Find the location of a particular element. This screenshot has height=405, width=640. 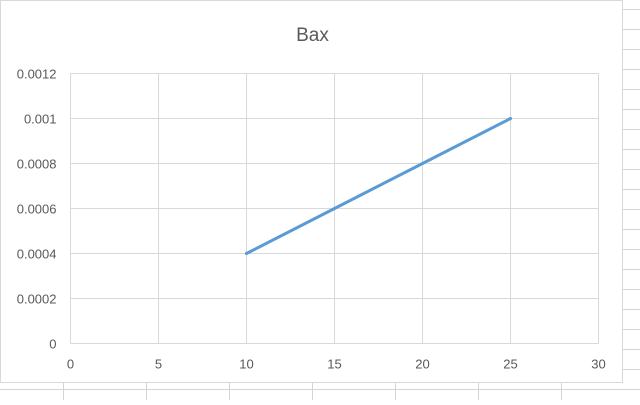

y-tick-label: 0.0012 is located at coordinates (37, 74).